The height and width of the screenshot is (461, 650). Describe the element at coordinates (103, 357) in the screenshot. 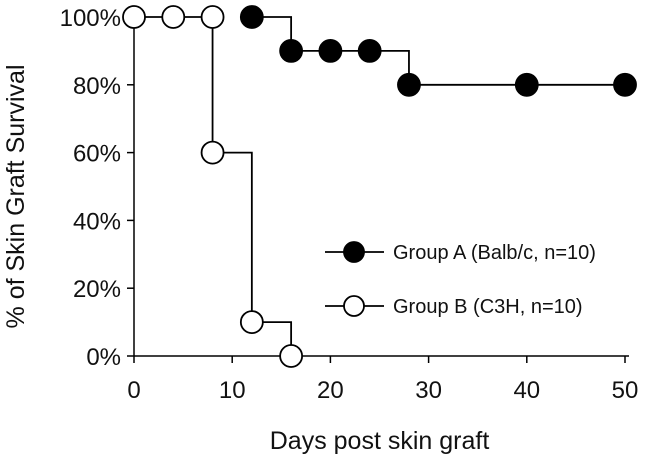

I see `y-tick-label: 0%` at that location.